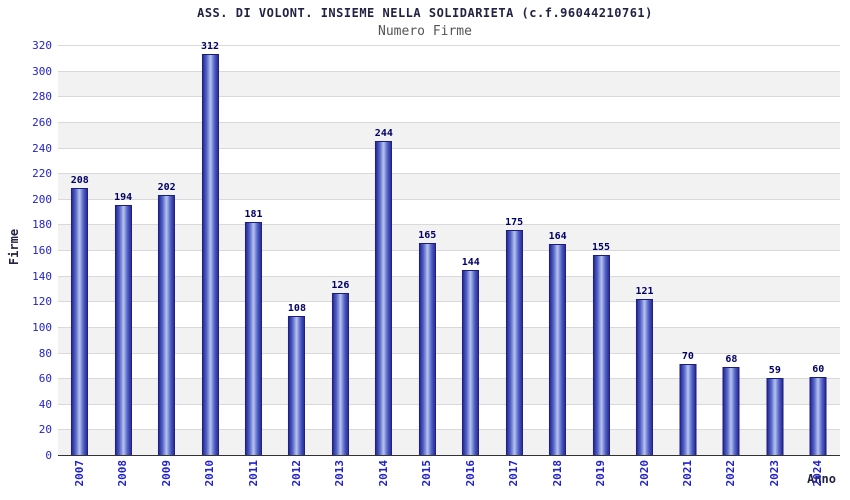  What do you see at coordinates (427, 473) in the screenshot?
I see `x-tick-label: 2015` at bounding box center [427, 473].